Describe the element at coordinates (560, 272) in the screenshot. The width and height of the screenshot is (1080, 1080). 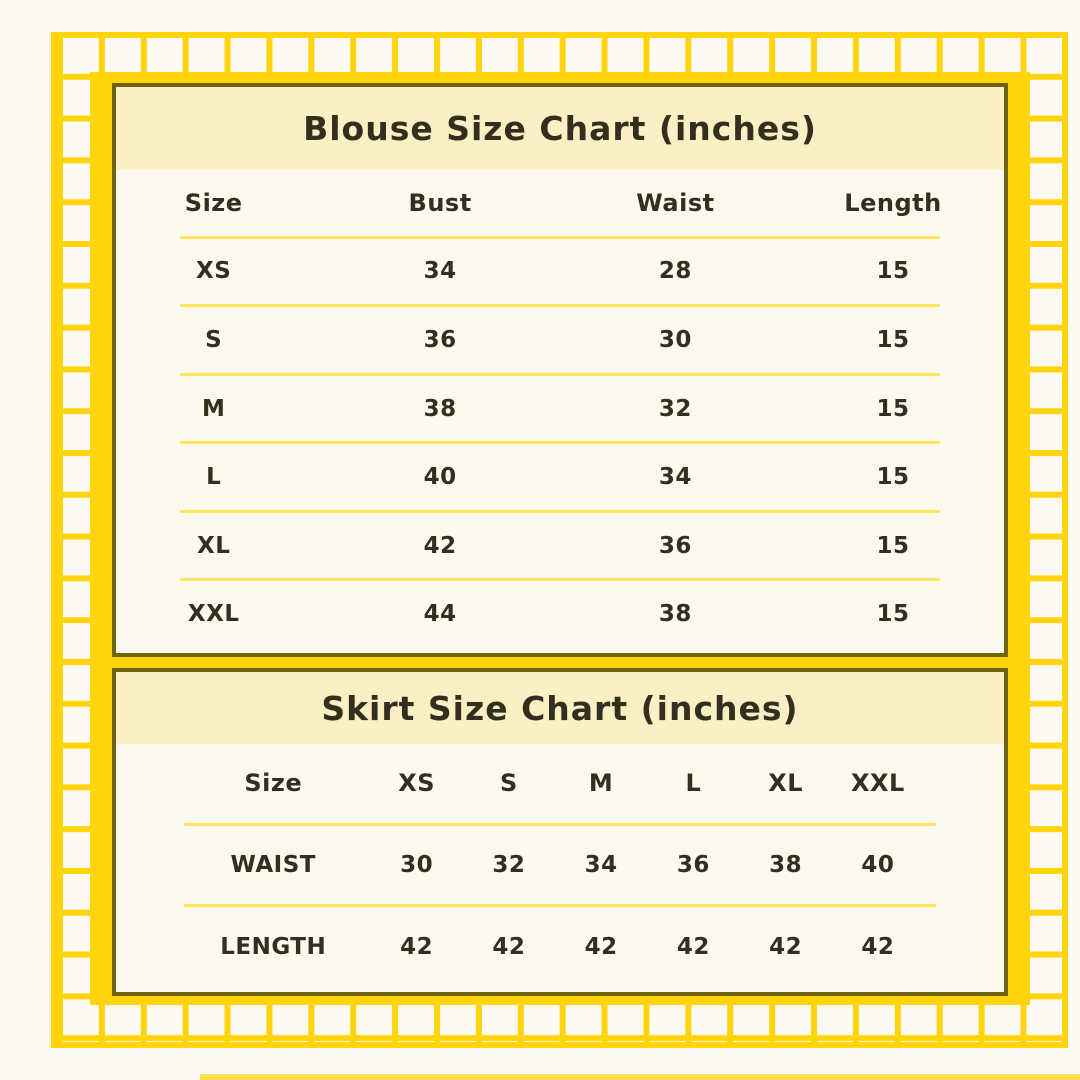
I see `table-row: XS 34 28 15` at that location.